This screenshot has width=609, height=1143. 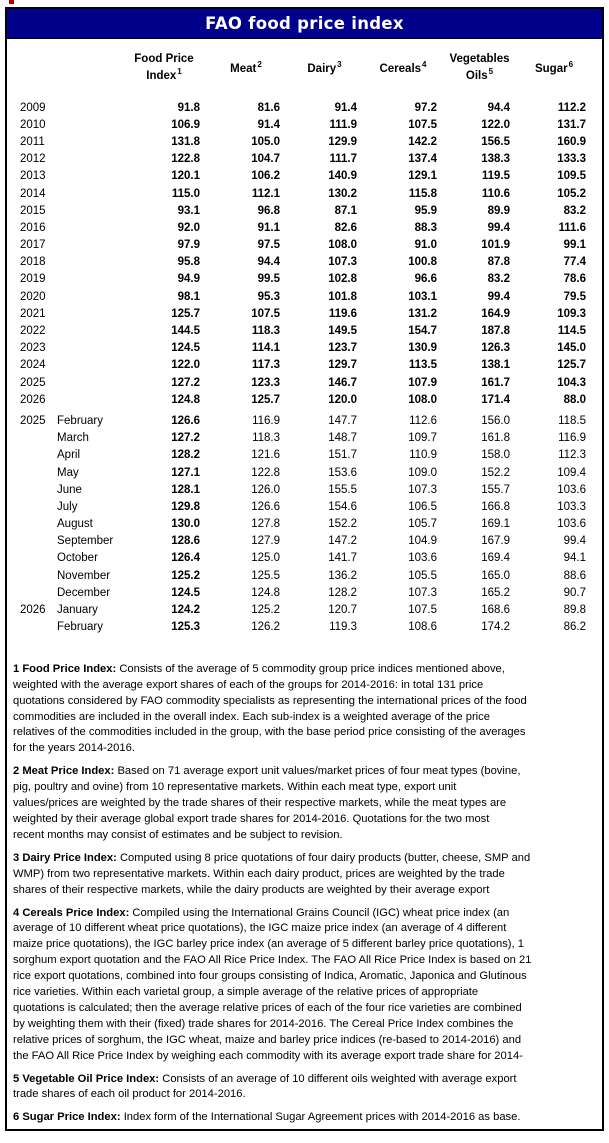 What do you see at coordinates (495, 506) in the screenshot?
I see `value-cell: 166.8` at bounding box center [495, 506].